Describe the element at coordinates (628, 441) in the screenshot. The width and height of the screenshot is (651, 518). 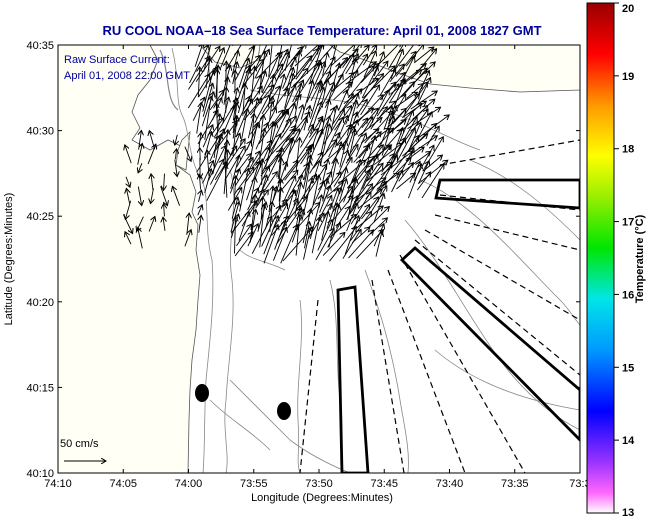
I see `colorbar-tick-label: 14` at that location.